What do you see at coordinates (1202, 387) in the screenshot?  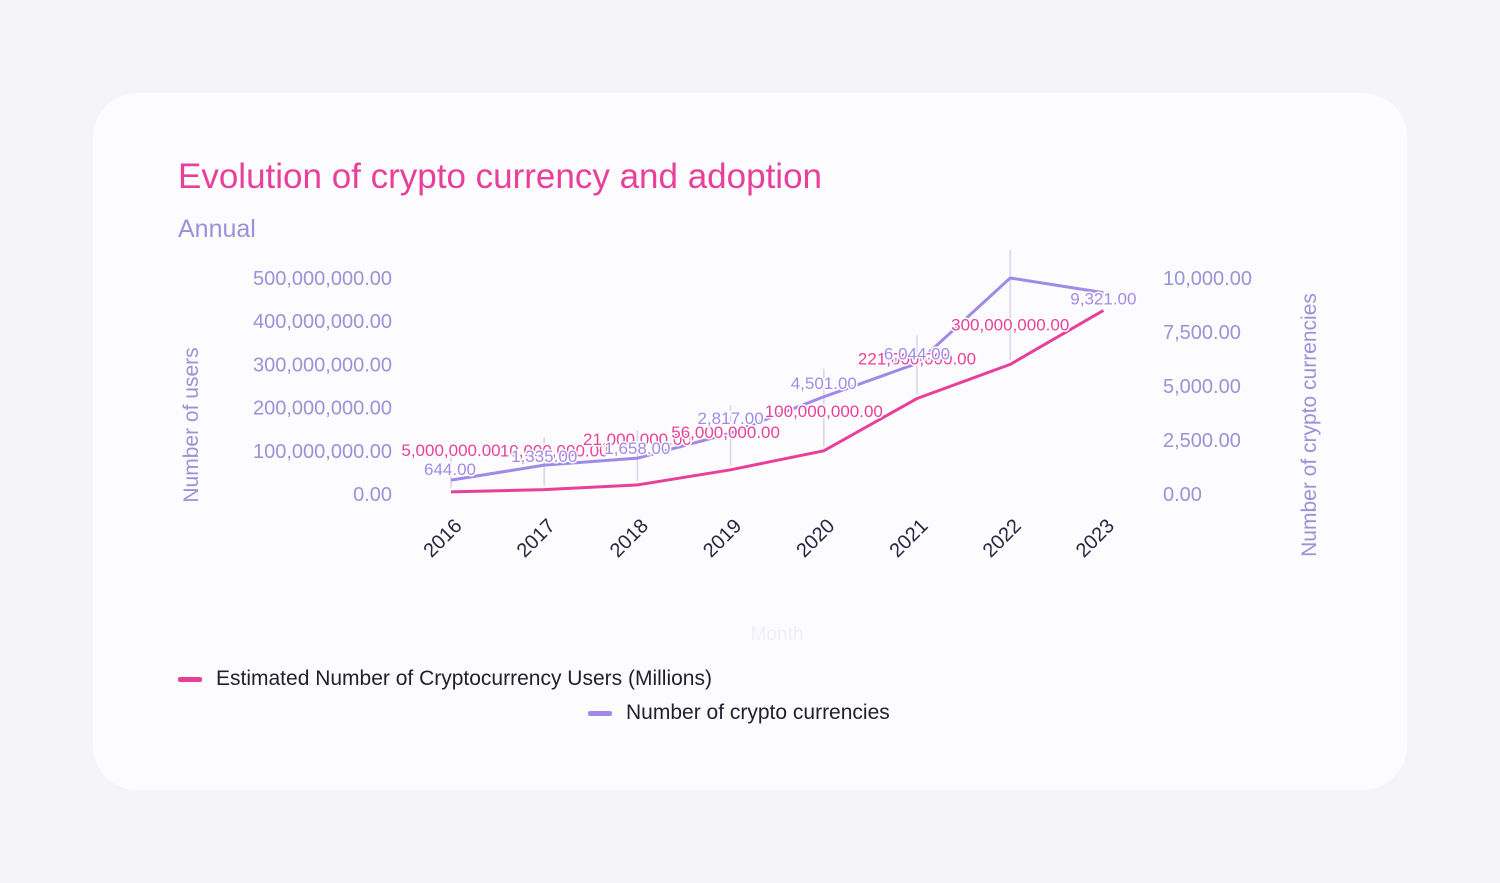 I see `y-right-tick-label: 5,000.00` at bounding box center [1202, 387].